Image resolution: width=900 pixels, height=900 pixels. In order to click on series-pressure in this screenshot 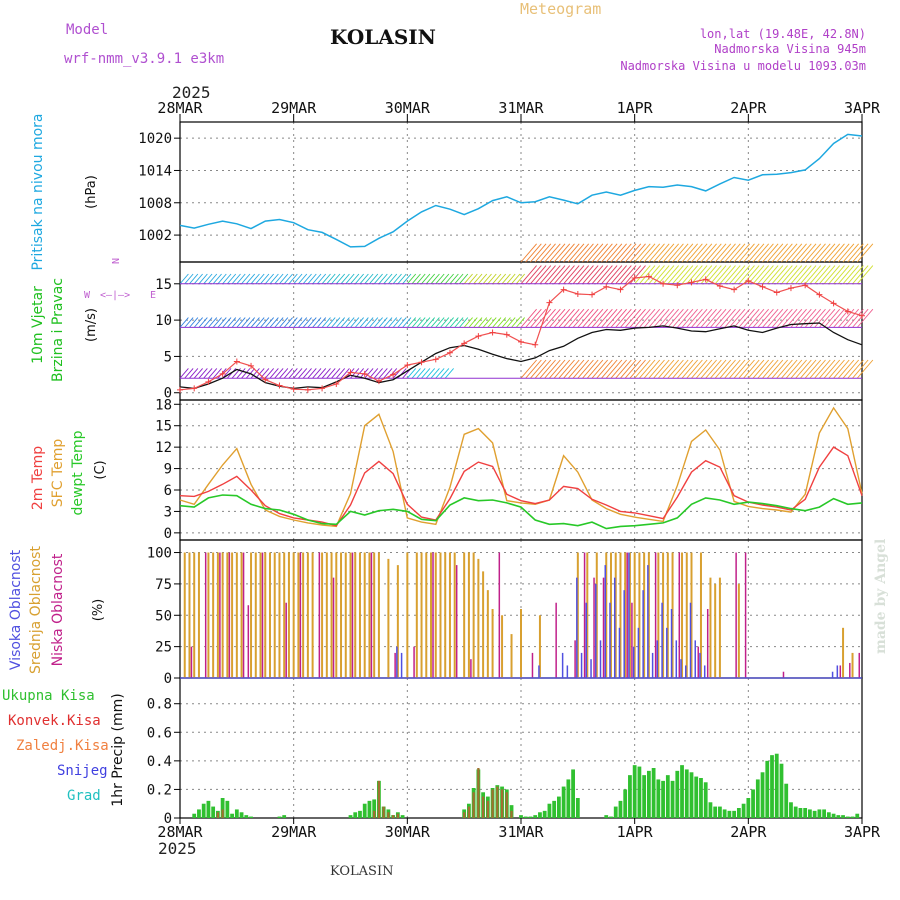, I will do `click(521, 190)`.